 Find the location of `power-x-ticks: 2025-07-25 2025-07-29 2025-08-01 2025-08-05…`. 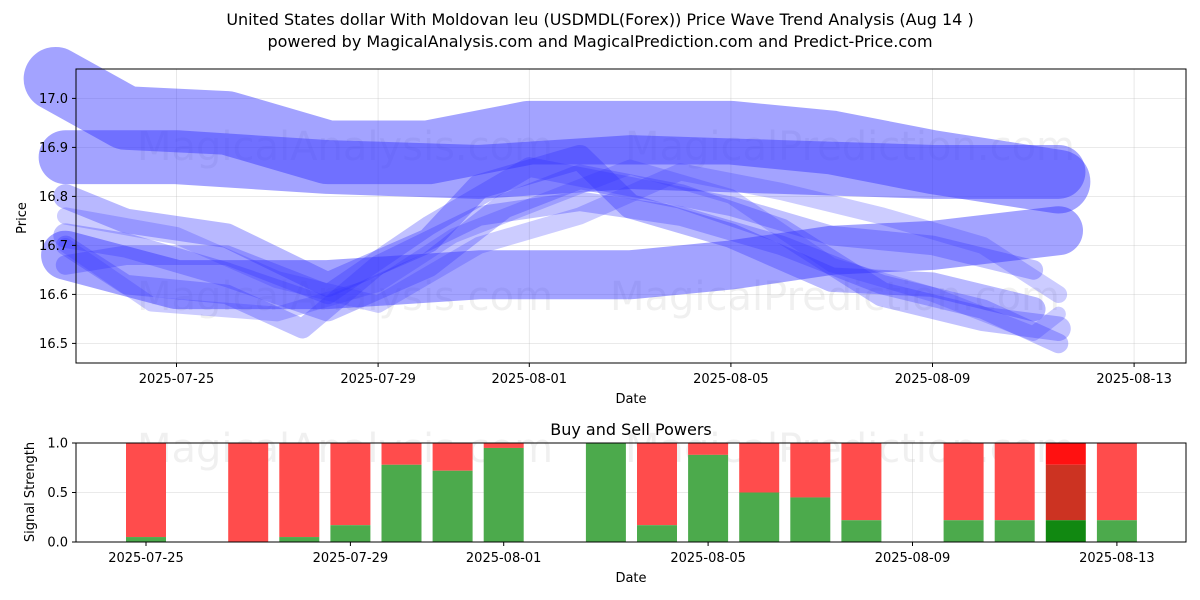

power-x-ticks: 2025-07-25 2025-07-29 2025-08-01 2025-08-05… is located at coordinates (631, 554).